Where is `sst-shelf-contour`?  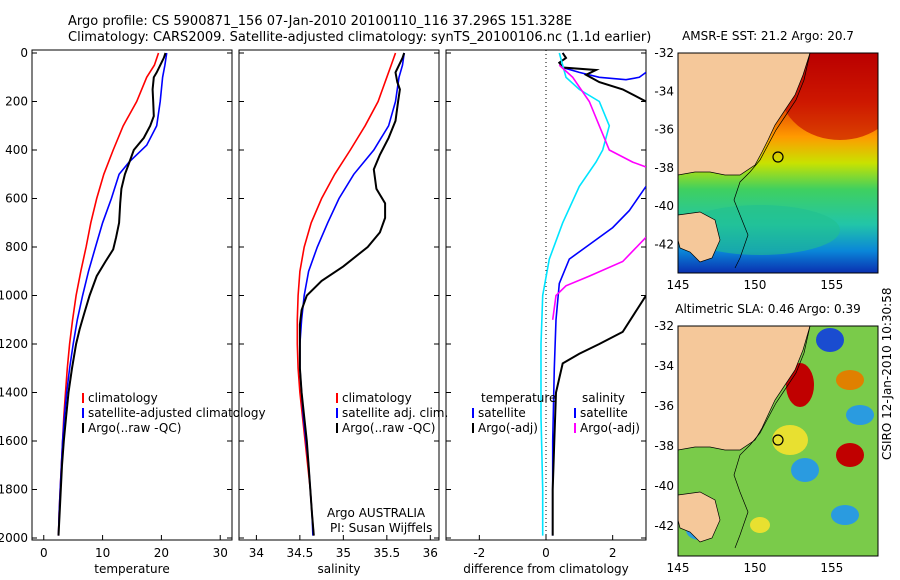 sst-shelf-contour is located at coordinates (772, 161).